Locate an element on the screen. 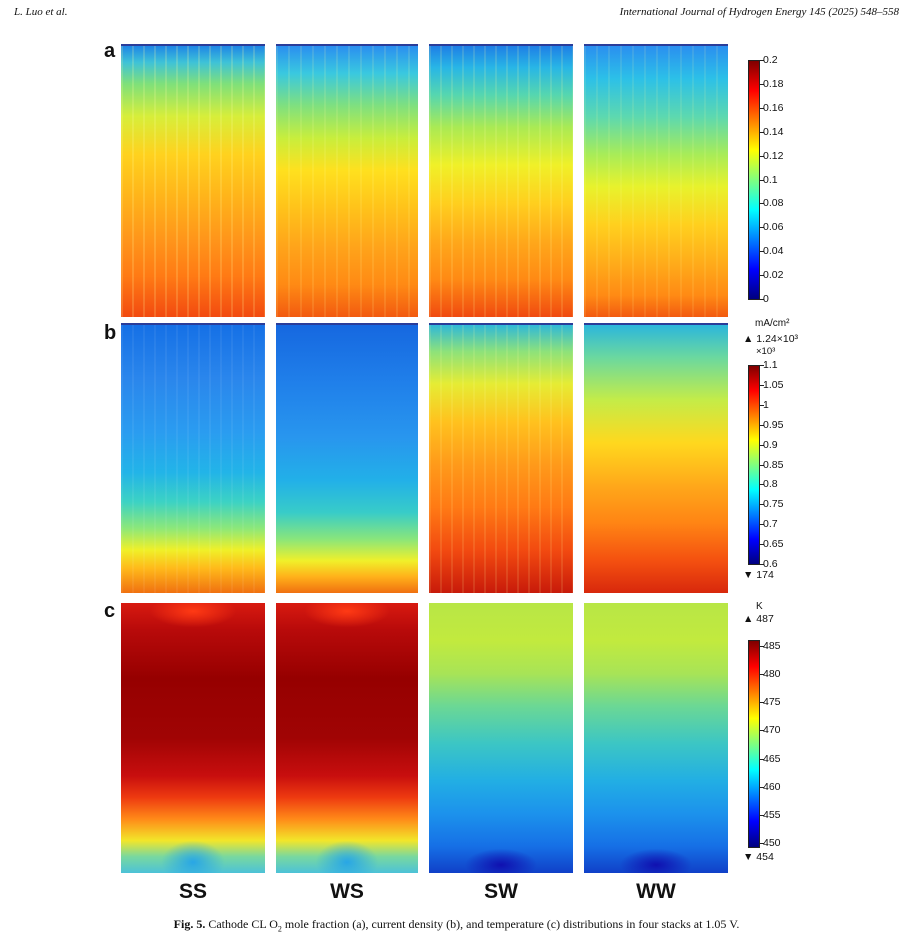 Image resolution: width=913 pixels, height=948 pixels. row-label-c: c is located at coordinates (110, 611).